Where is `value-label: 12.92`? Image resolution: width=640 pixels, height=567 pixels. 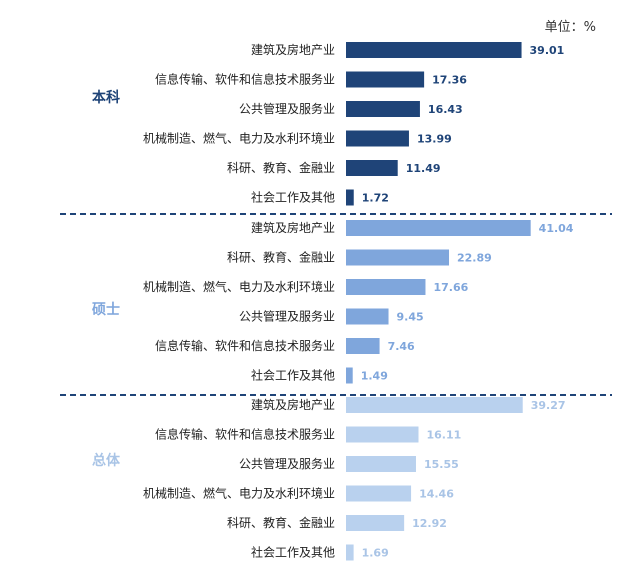 value-label: 12.92 is located at coordinates (429, 523).